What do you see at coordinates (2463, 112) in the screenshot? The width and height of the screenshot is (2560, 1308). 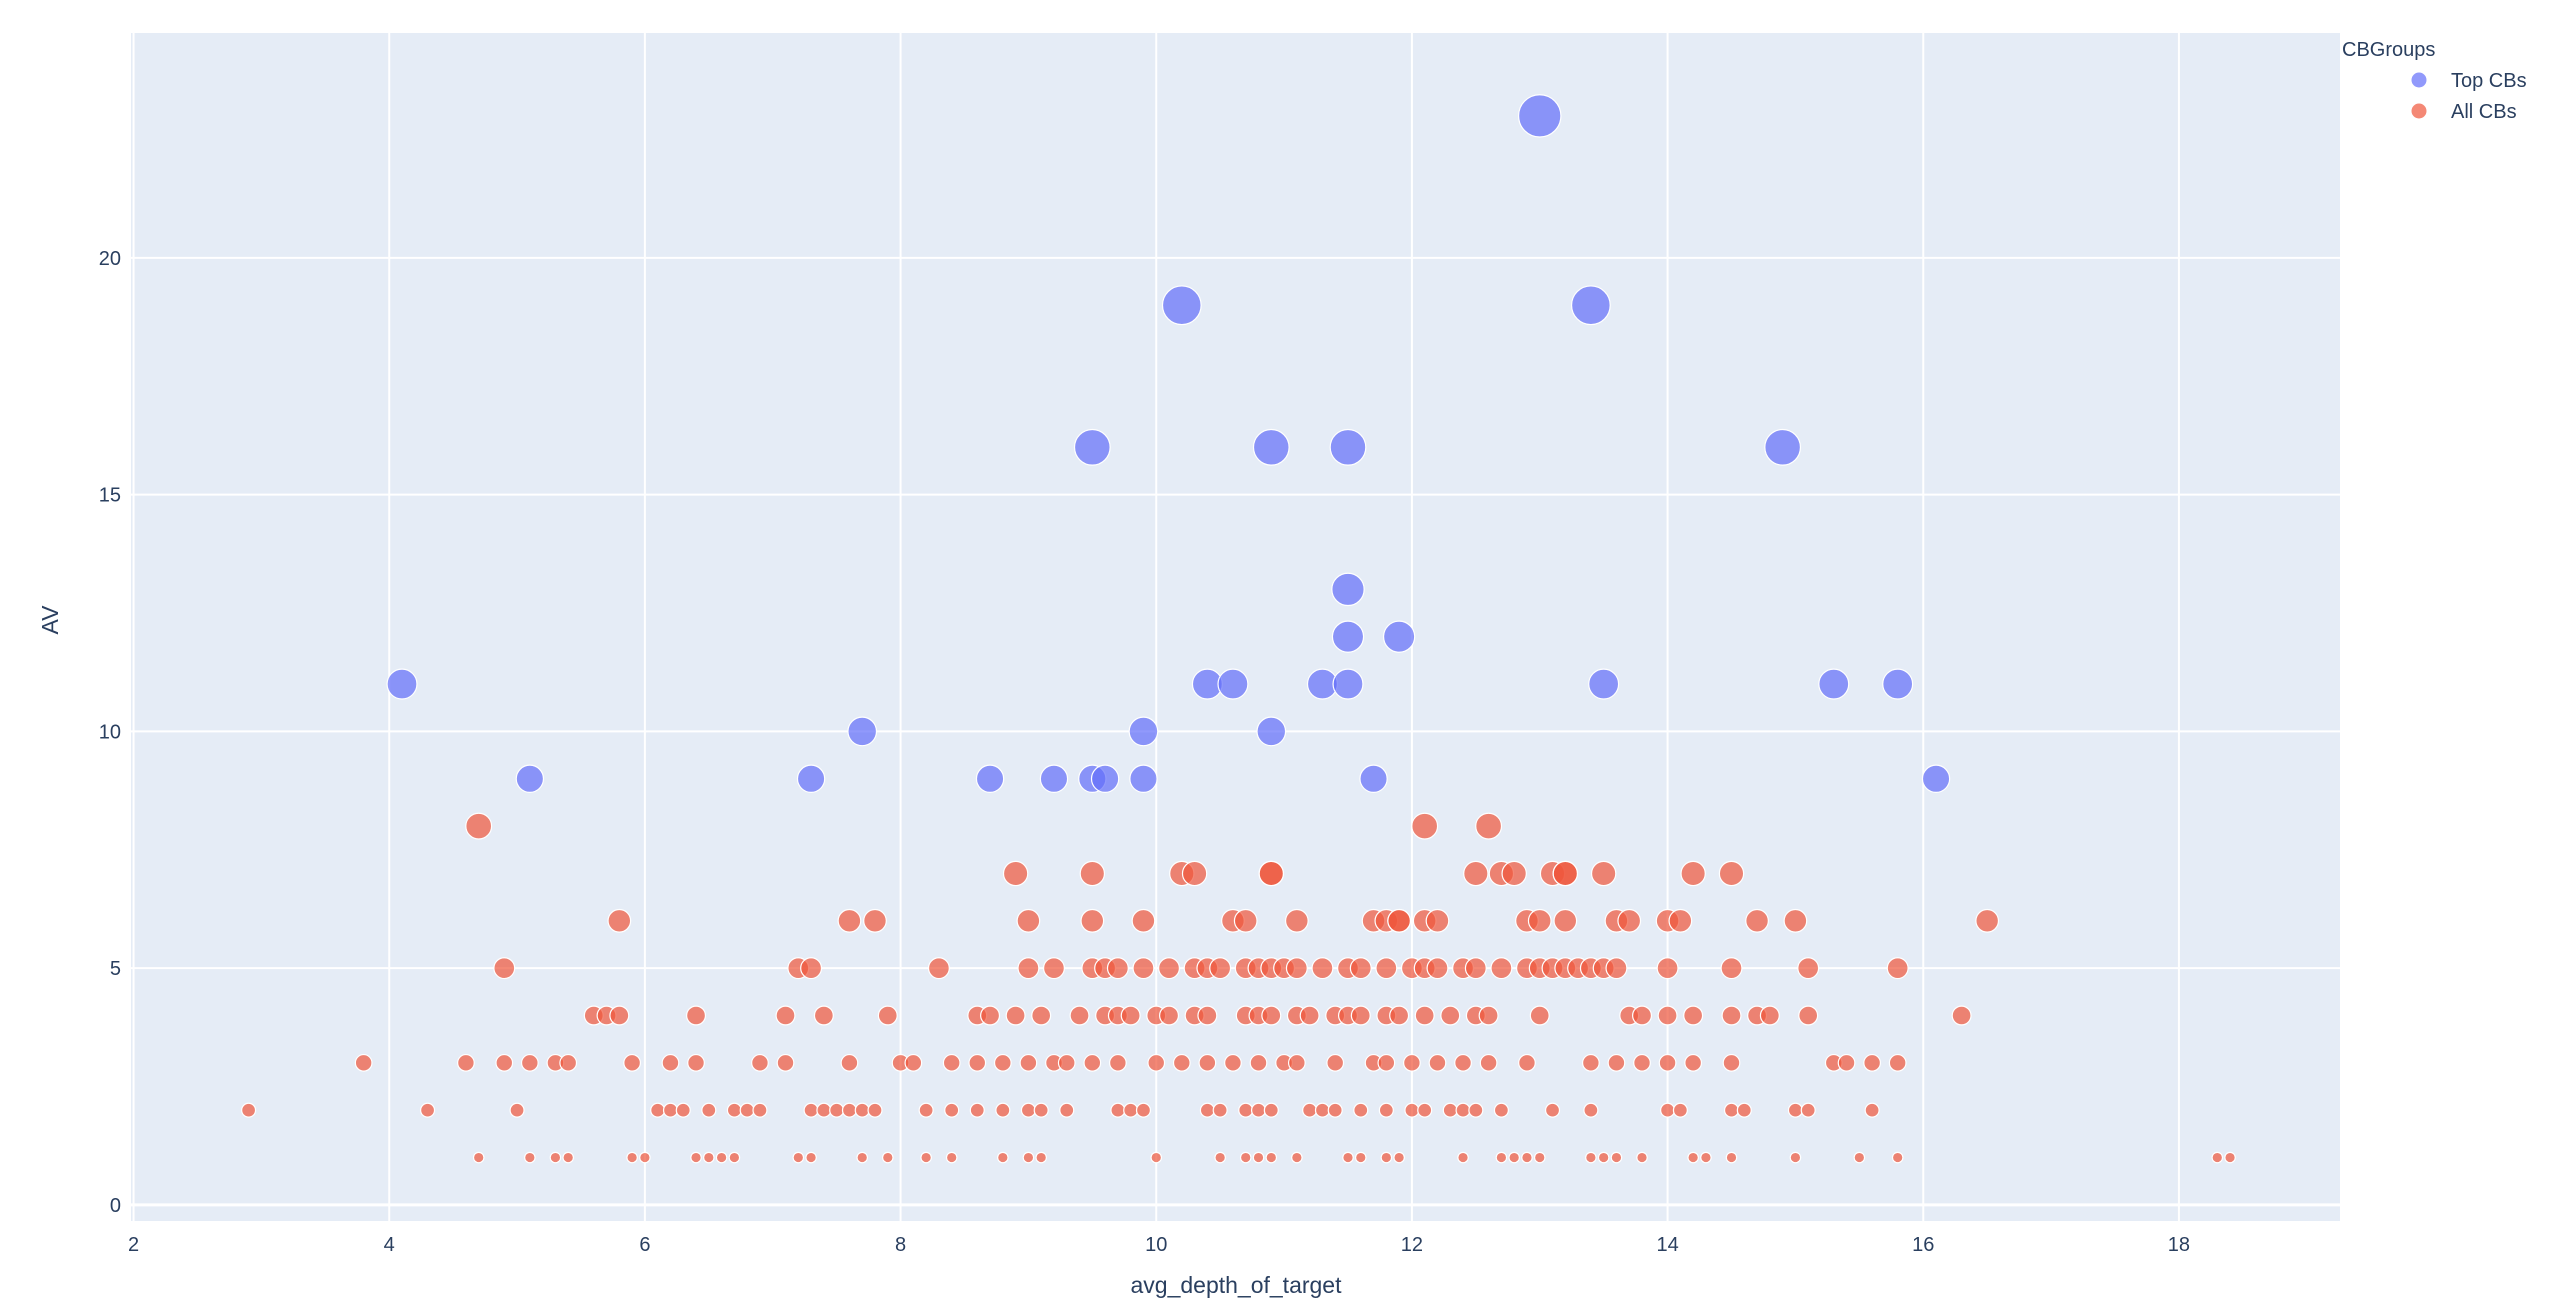 I see `legend-item-all-cbs: All CBs` at bounding box center [2463, 112].